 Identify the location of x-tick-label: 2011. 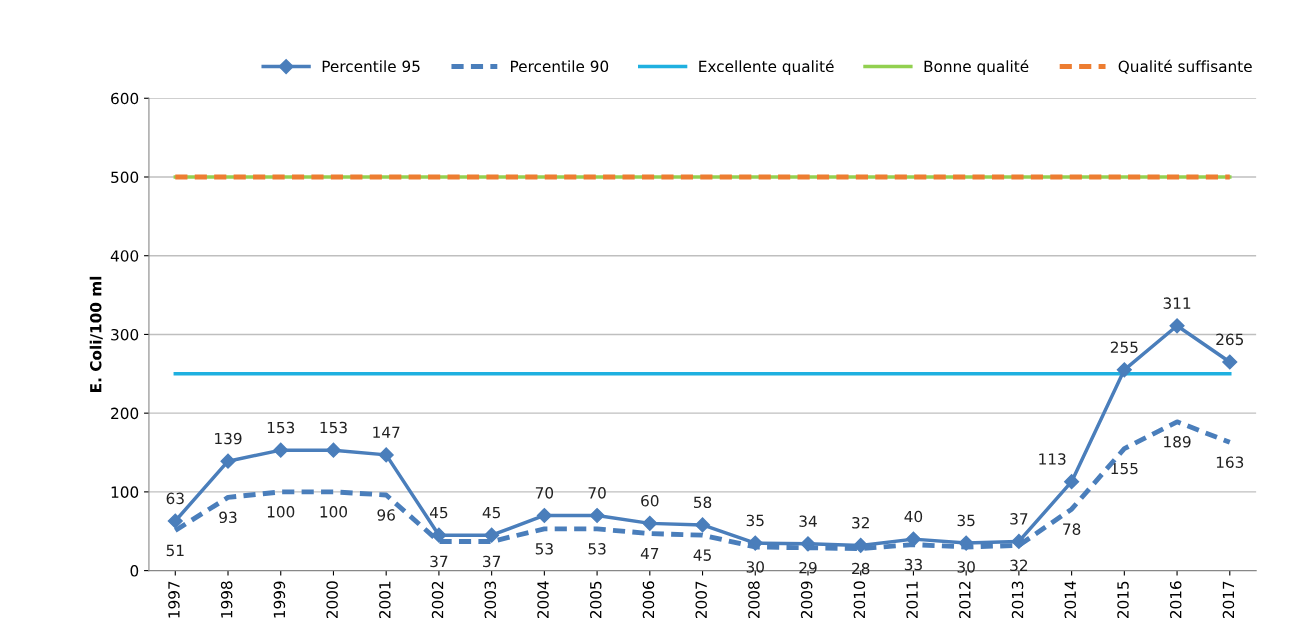
(912, 600).